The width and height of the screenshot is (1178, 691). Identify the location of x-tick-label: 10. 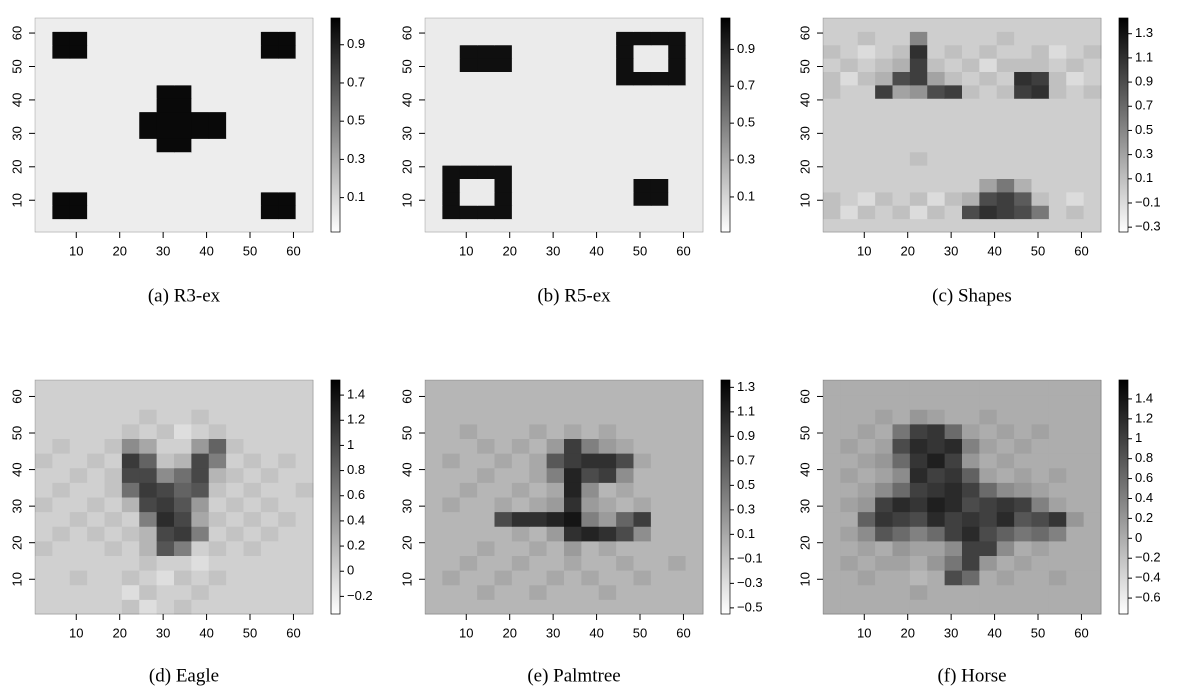
(864, 632).